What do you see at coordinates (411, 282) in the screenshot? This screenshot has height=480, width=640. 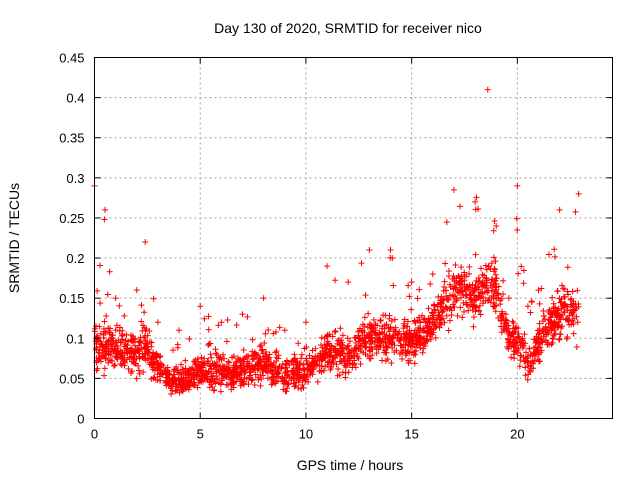 I see `data-point-peak` at bounding box center [411, 282].